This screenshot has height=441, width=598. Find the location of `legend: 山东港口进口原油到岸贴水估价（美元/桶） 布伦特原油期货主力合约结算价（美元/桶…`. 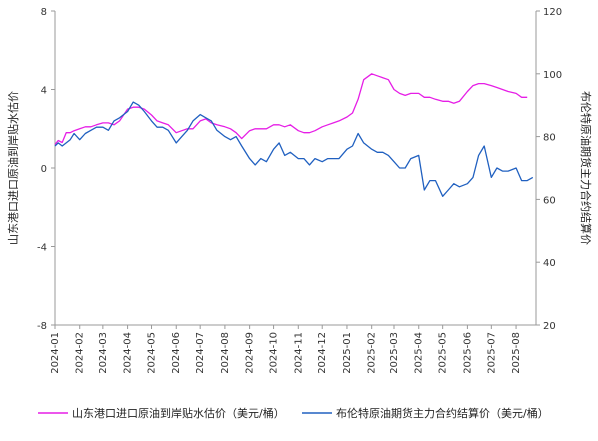

legend: 山东港口进口原油到岸贴水估价（美元/桶） 布伦特原油期货主力合约结算价（美元/桶… is located at coordinates (293, 413).